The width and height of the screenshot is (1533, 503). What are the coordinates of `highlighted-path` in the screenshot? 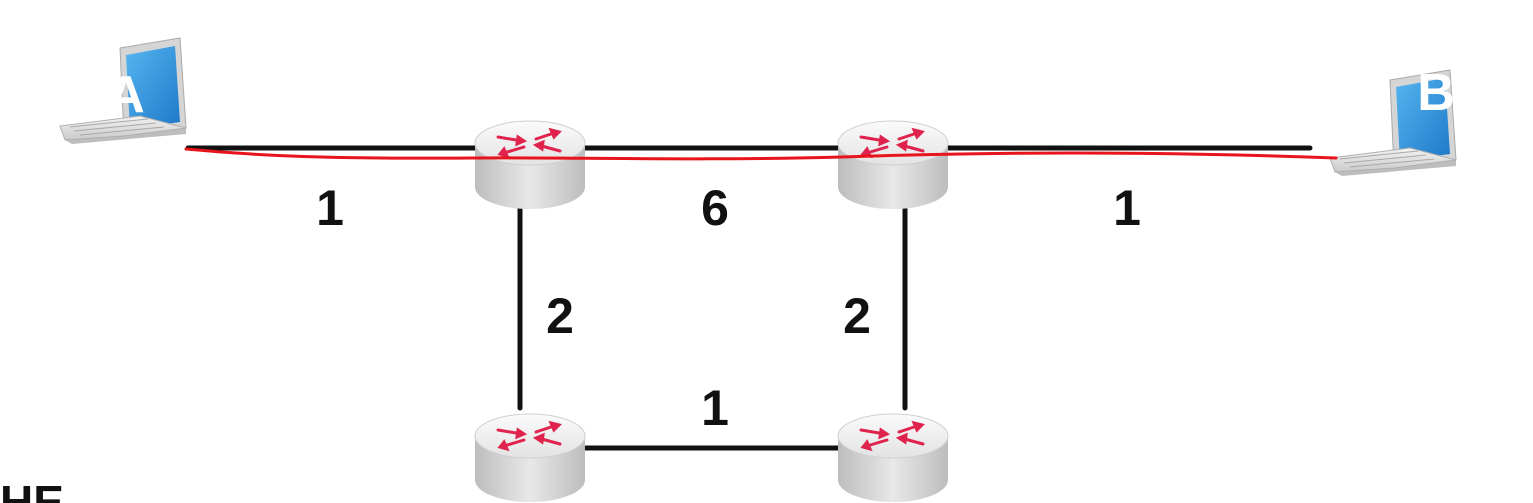 It's located at (761, 154).